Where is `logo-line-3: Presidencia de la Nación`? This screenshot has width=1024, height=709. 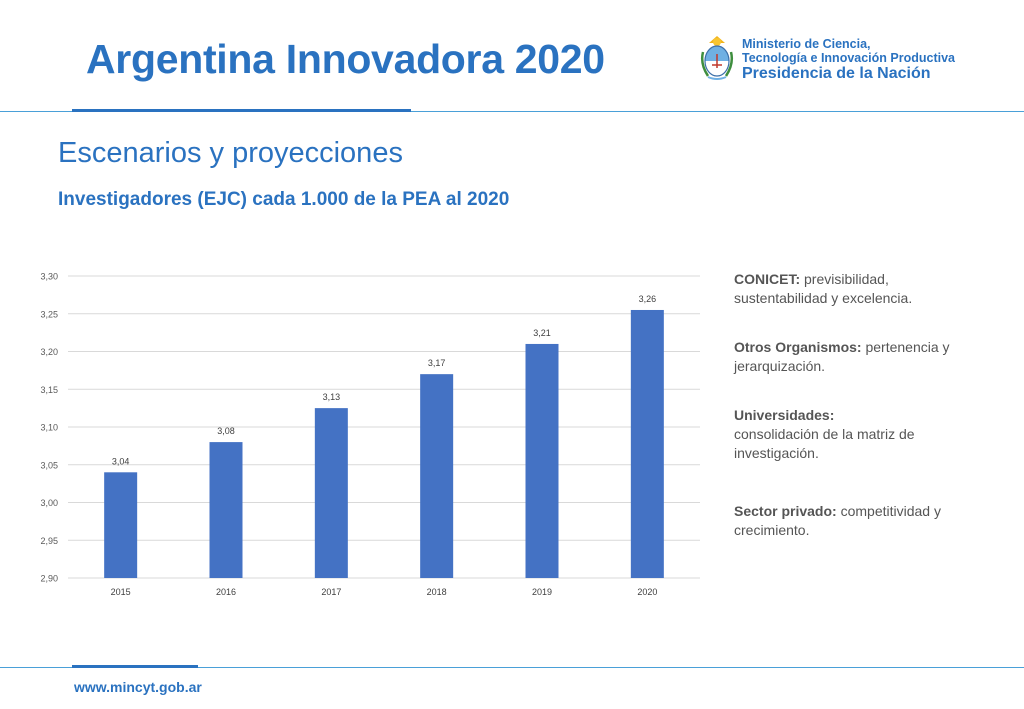
logo-line-3: Presidencia de la Nación is located at coordinates (836, 73).